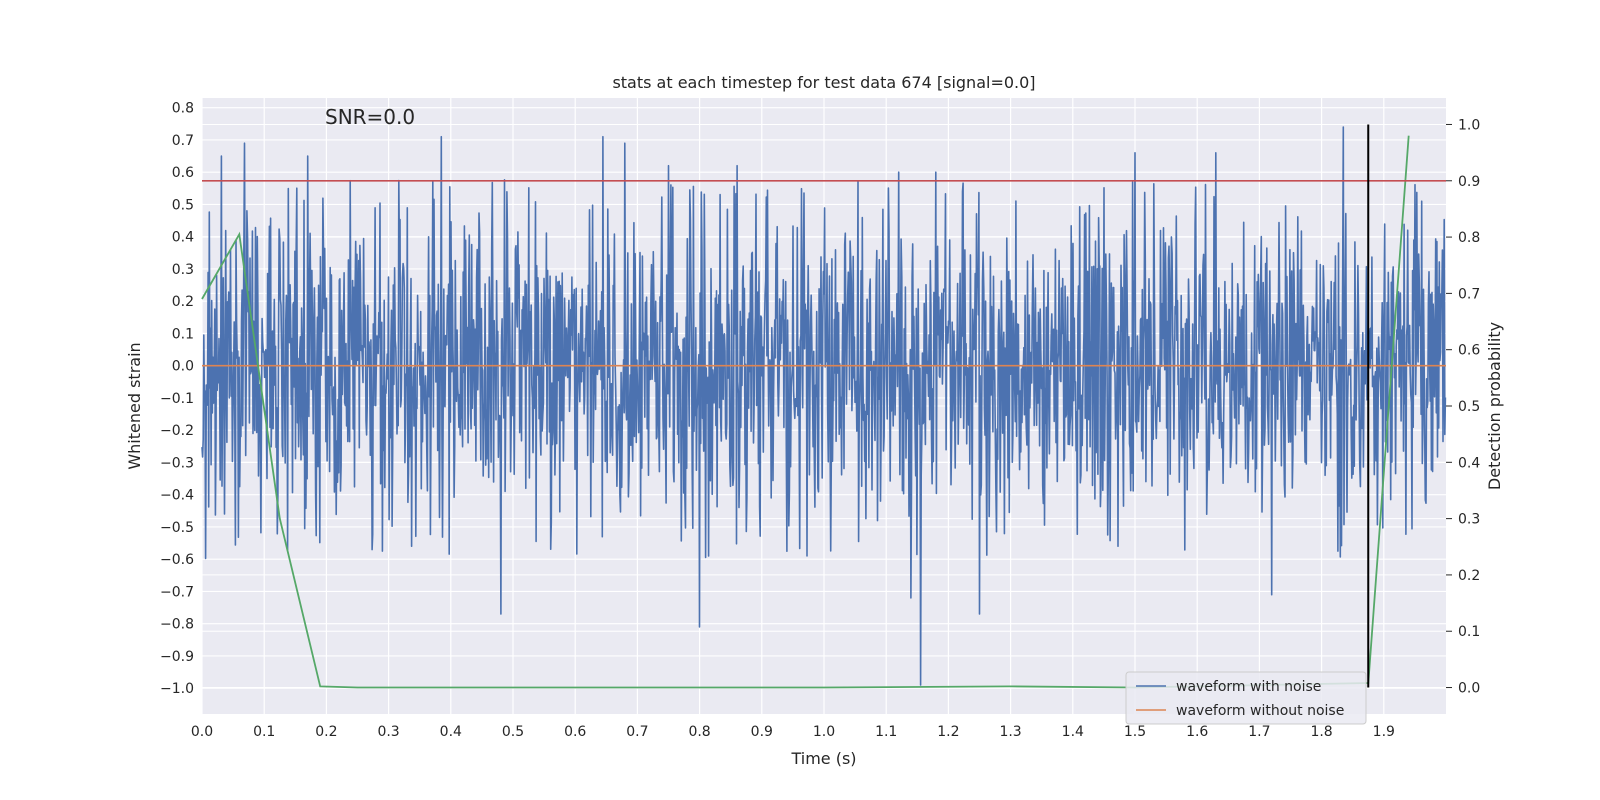  Describe the element at coordinates (1384, 732) in the screenshot. I see `x-tick-label: 1.9` at that location.